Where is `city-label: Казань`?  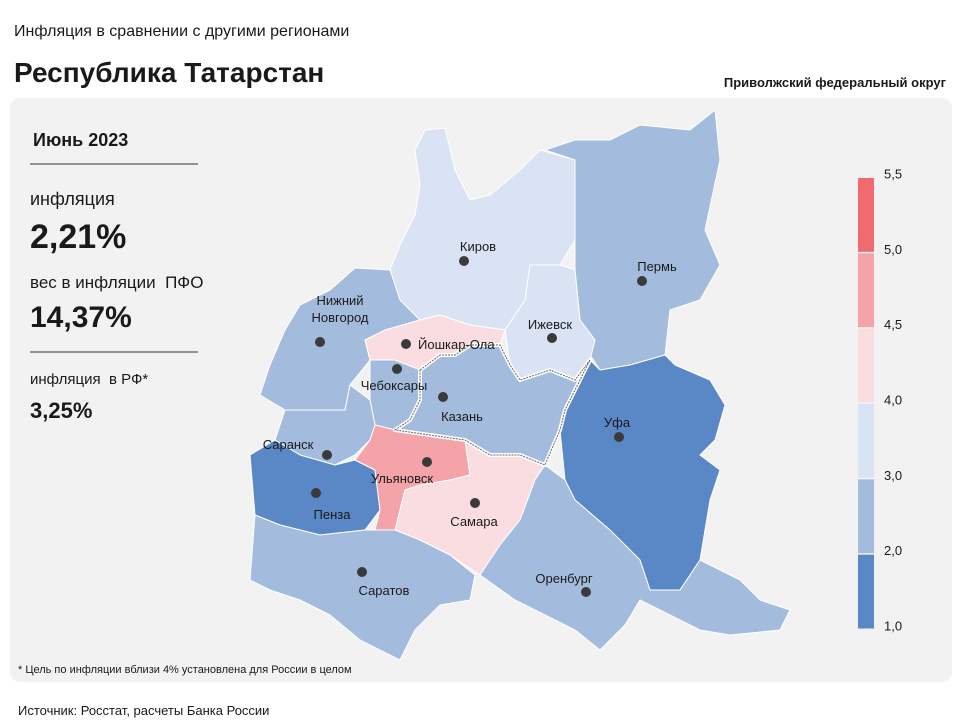
city-label: Казань is located at coordinates (462, 416).